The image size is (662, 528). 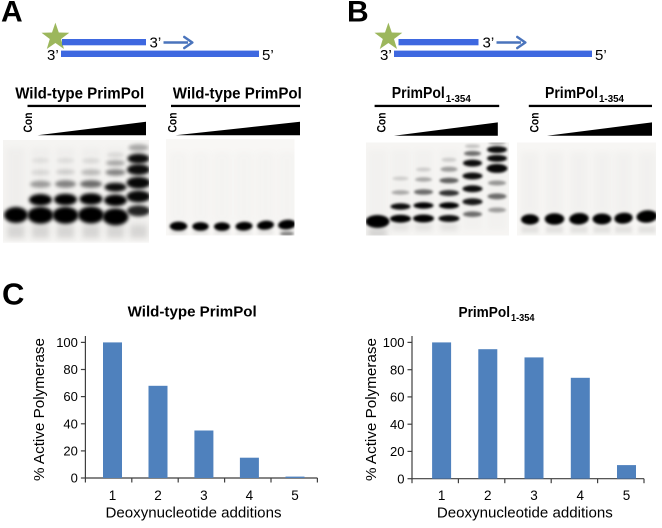 I want to click on svg-text: C, so click(x=13, y=294).